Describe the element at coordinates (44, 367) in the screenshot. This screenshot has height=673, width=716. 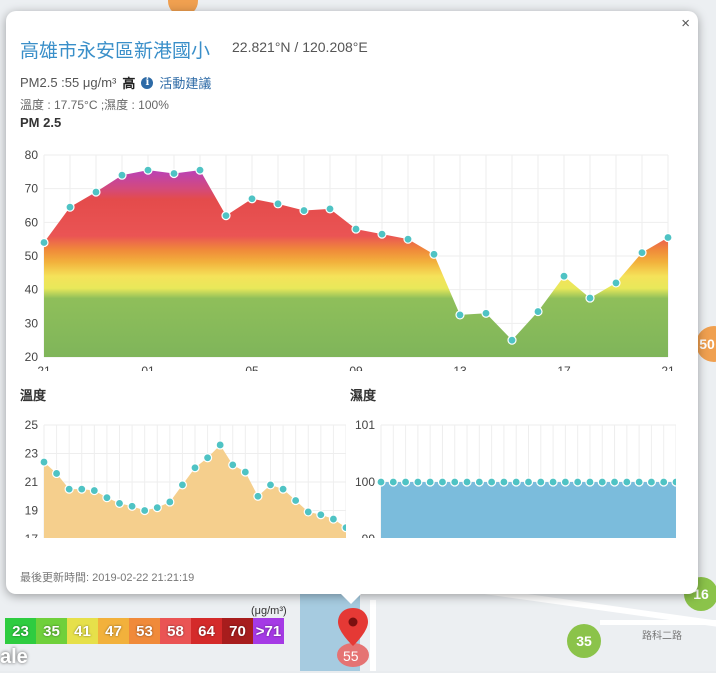
I see `x-tick-label: 21` at that location.